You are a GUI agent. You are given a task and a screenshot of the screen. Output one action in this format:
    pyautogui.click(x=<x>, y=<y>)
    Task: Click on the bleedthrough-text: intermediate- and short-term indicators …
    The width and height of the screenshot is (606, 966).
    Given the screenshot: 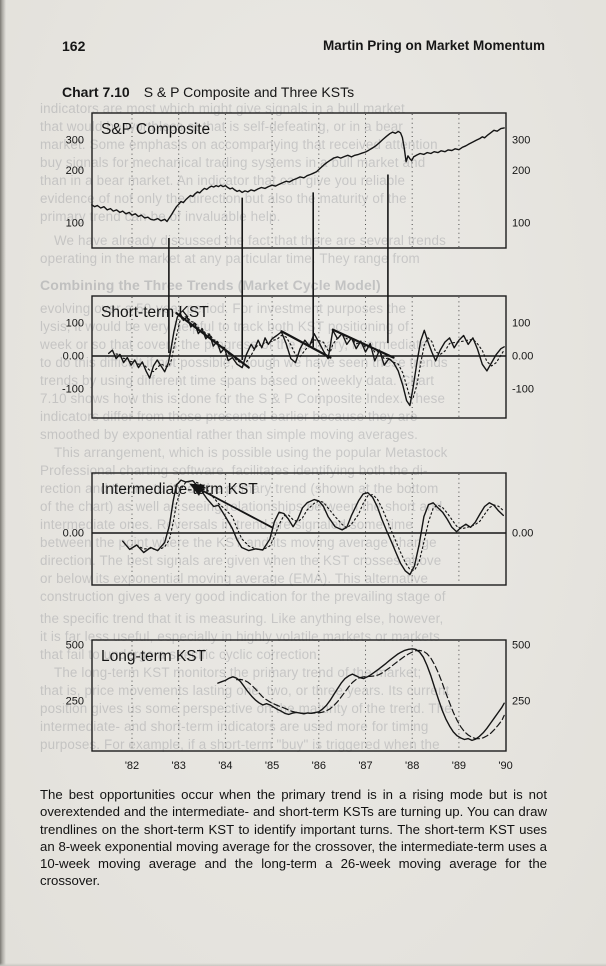 What is the action you would take?
    pyautogui.click(x=234, y=726)
    